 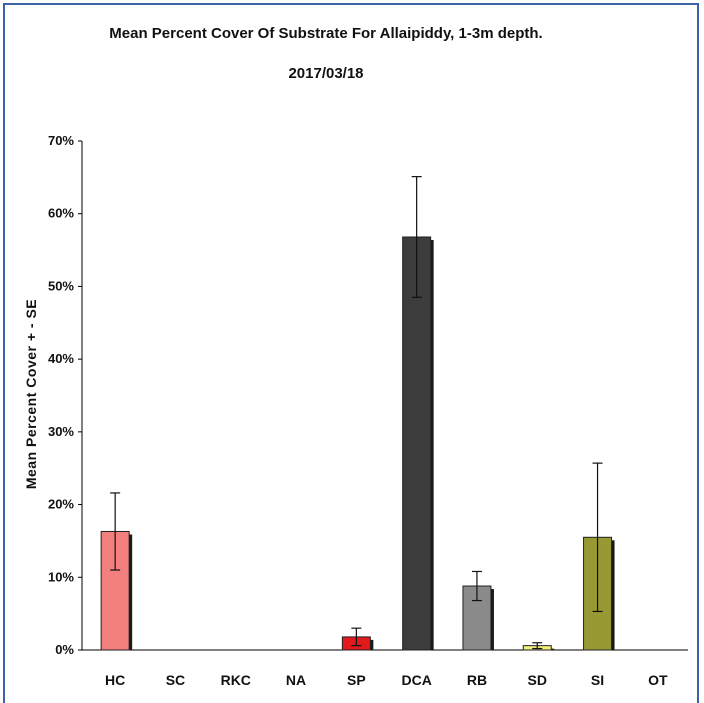 I want to click on y-tick-label: 60%, so click(x=61, y=213).